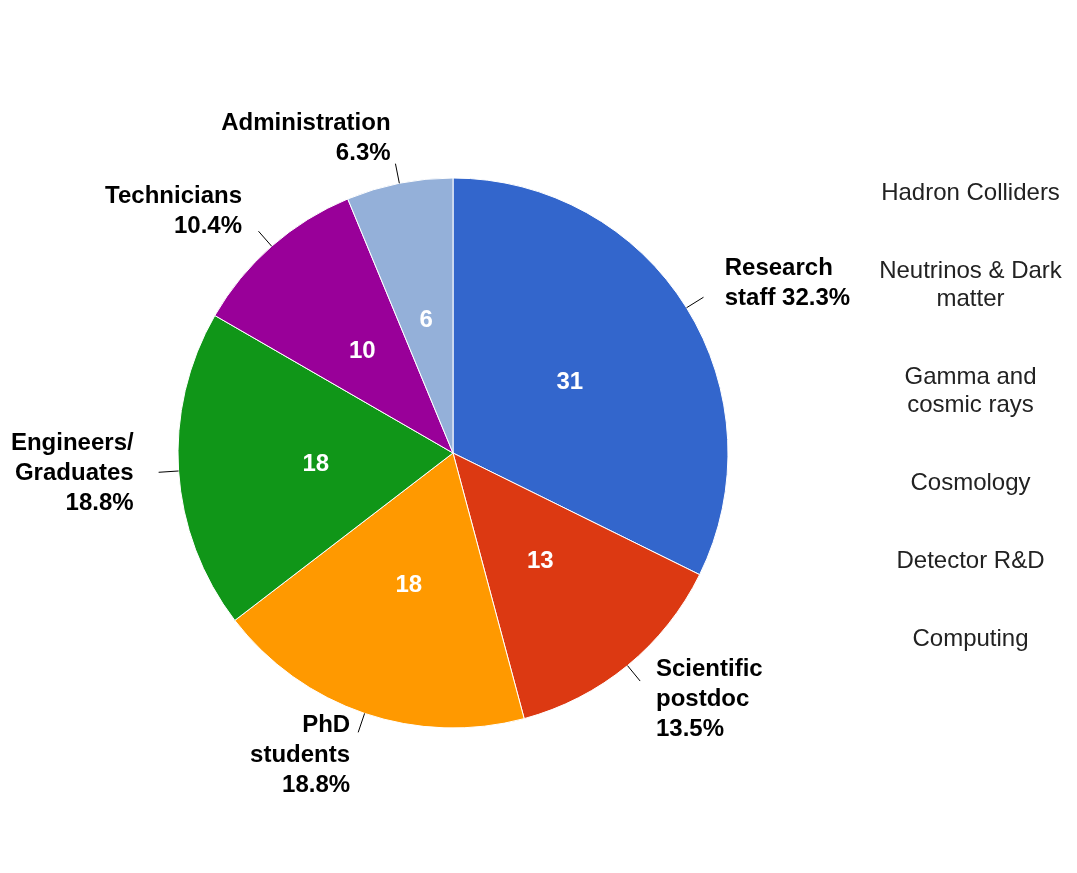  I want to click on slice-label: Scientific postdoc 13.5%, so click(709, 698).